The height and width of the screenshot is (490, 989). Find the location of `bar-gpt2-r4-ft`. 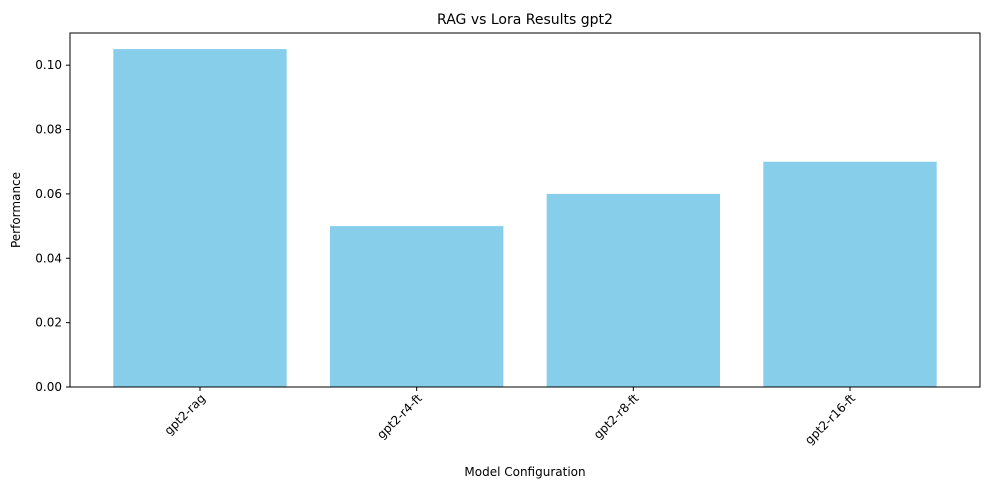

bar-gpt2-r4-ft is located at coordinates (417, 306).